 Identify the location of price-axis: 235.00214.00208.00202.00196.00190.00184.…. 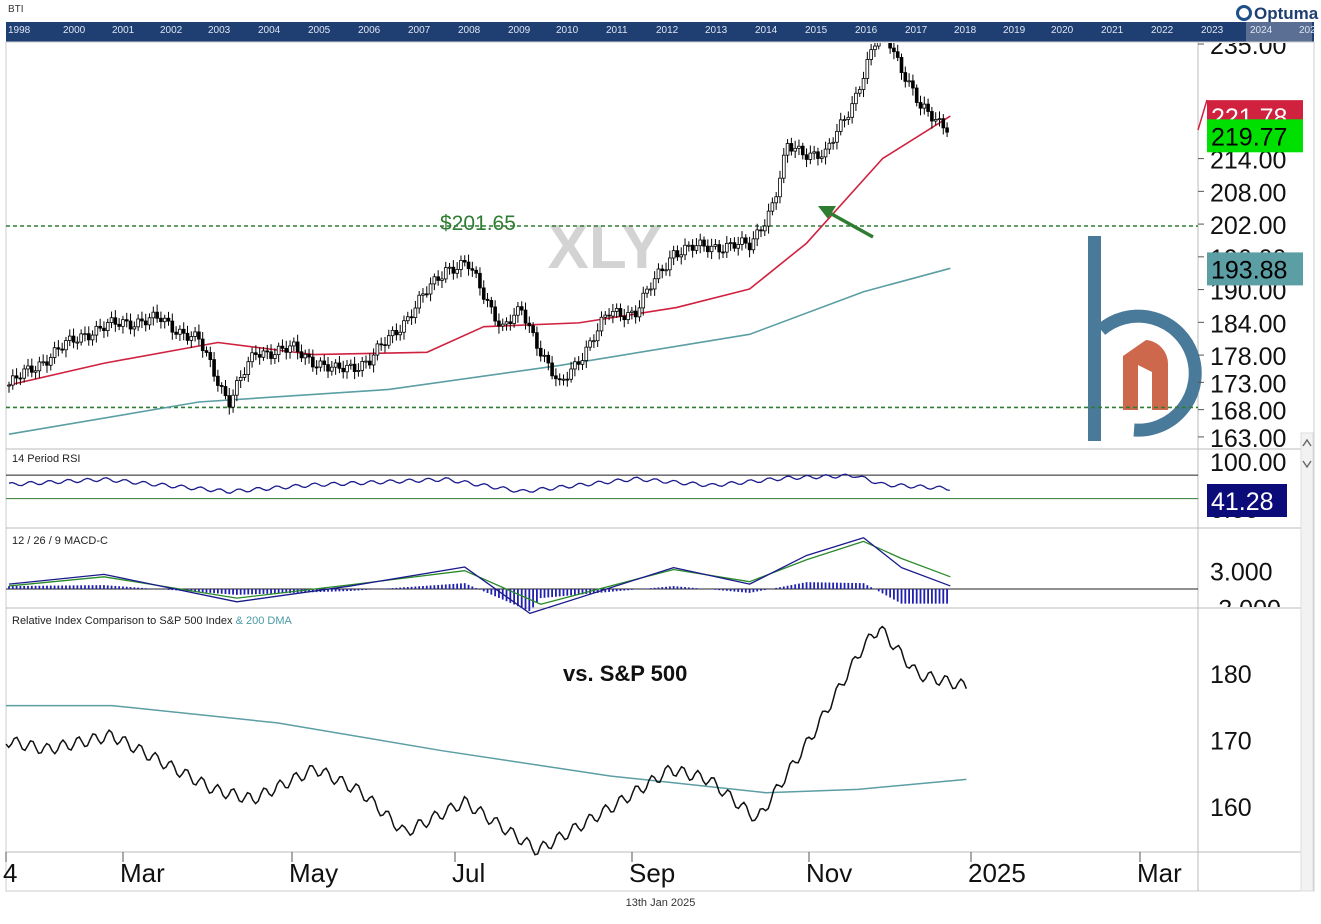
(1242, 245).